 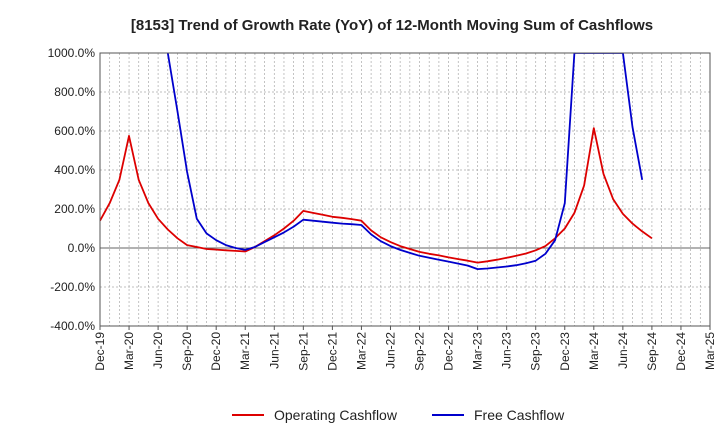 What do you see at coordinates (274, 350) in the screenshot?
I see `x-tick-label: Jun-21` at bounding box center [274, 350].